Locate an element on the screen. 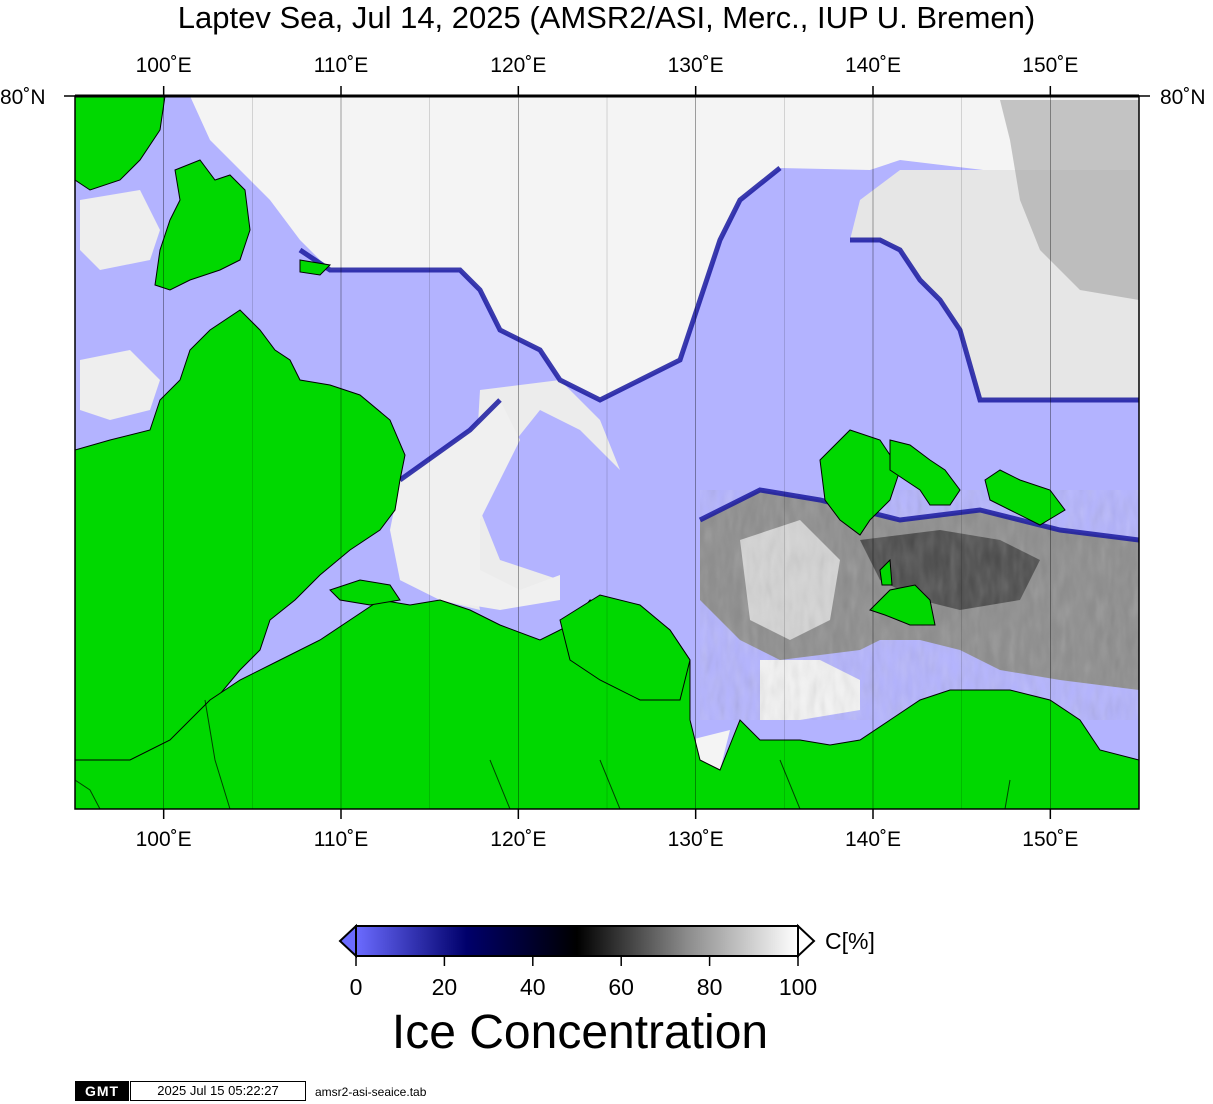 The width and height of the screenshot is (1213, 1104). lon-label-top-150: 150˚E is located at coordinates (1050, 65).